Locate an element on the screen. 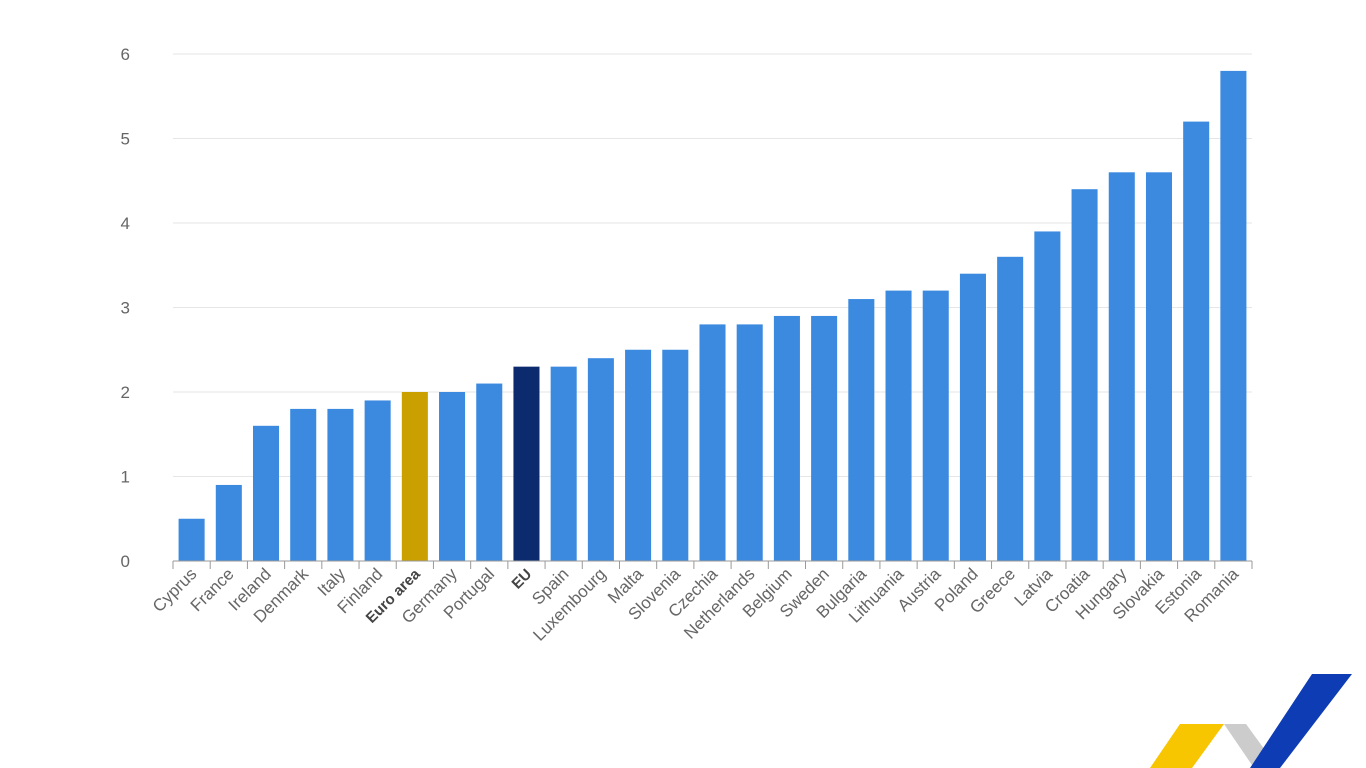 This screenshot has width=1366, height=768. axis-layer is located at coordinates (712, 564).